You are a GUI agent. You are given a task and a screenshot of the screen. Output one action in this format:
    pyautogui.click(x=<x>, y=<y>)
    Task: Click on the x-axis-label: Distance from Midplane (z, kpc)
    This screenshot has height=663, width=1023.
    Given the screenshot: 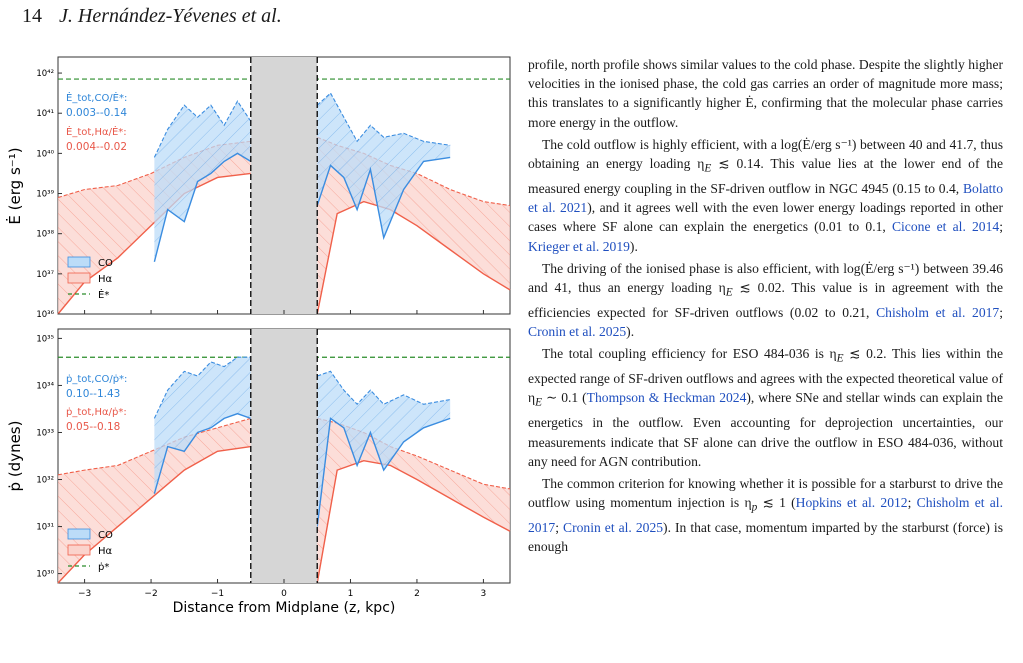 What is the action you would take?
    pyautogui.click(x=284, y=608)
    